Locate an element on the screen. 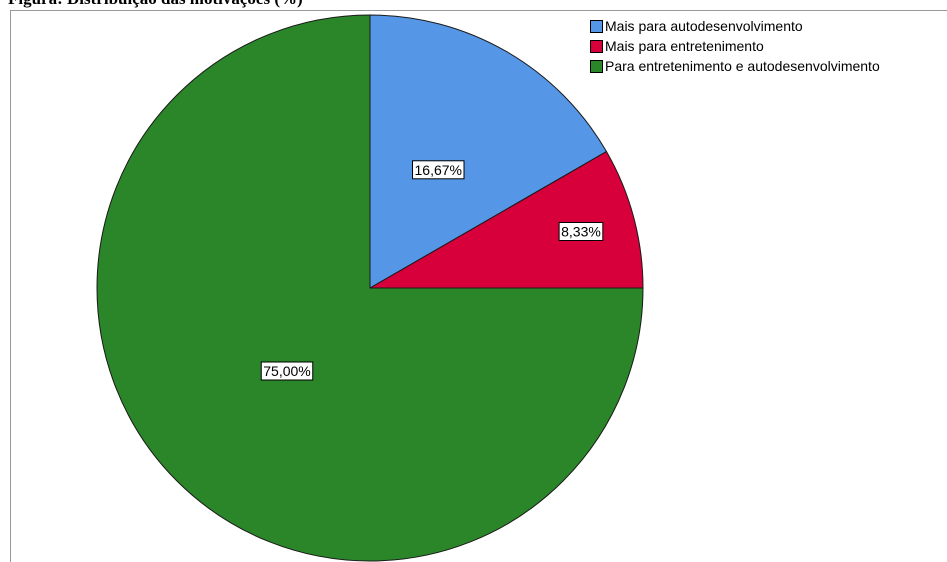 Image resolution: width=947 pixels, height=562 pixels. data-label: 75,00% is located at coordinates (287, 371).